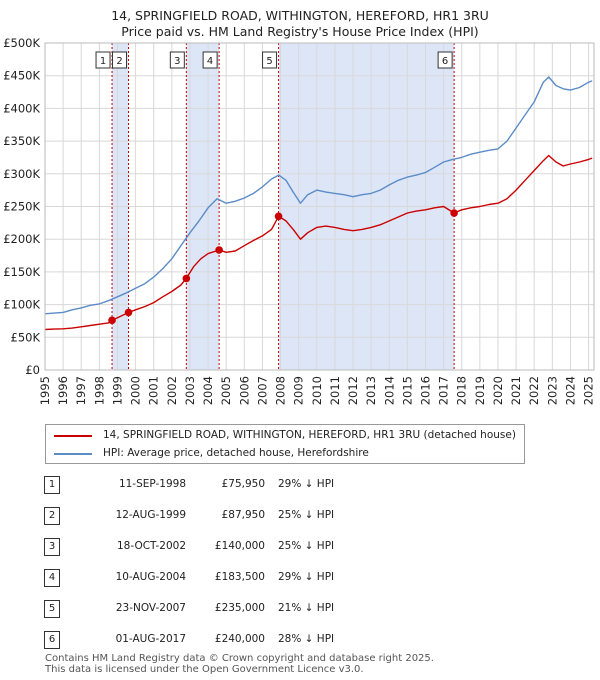 Image resolution: width=600 pixels, height=680 pixels. What do you see at coordinates (239, 608) in the screenshot?
I see `transaction-price: £235,000` at bounding box center [239, 608].